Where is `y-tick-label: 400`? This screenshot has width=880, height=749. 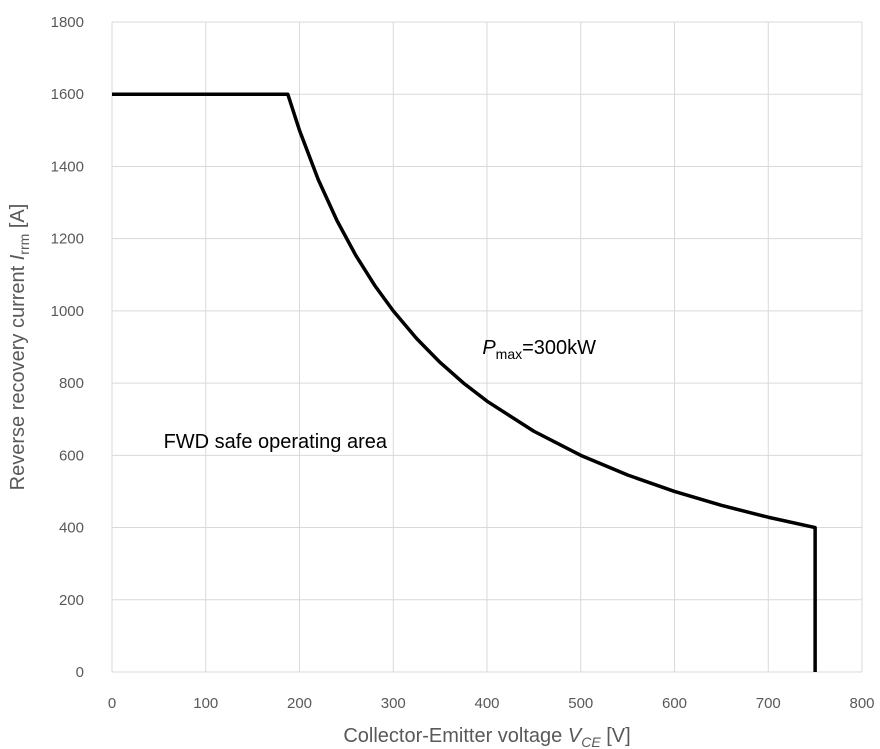 y-tick-label: 400 is located at coordinates (71, 528).